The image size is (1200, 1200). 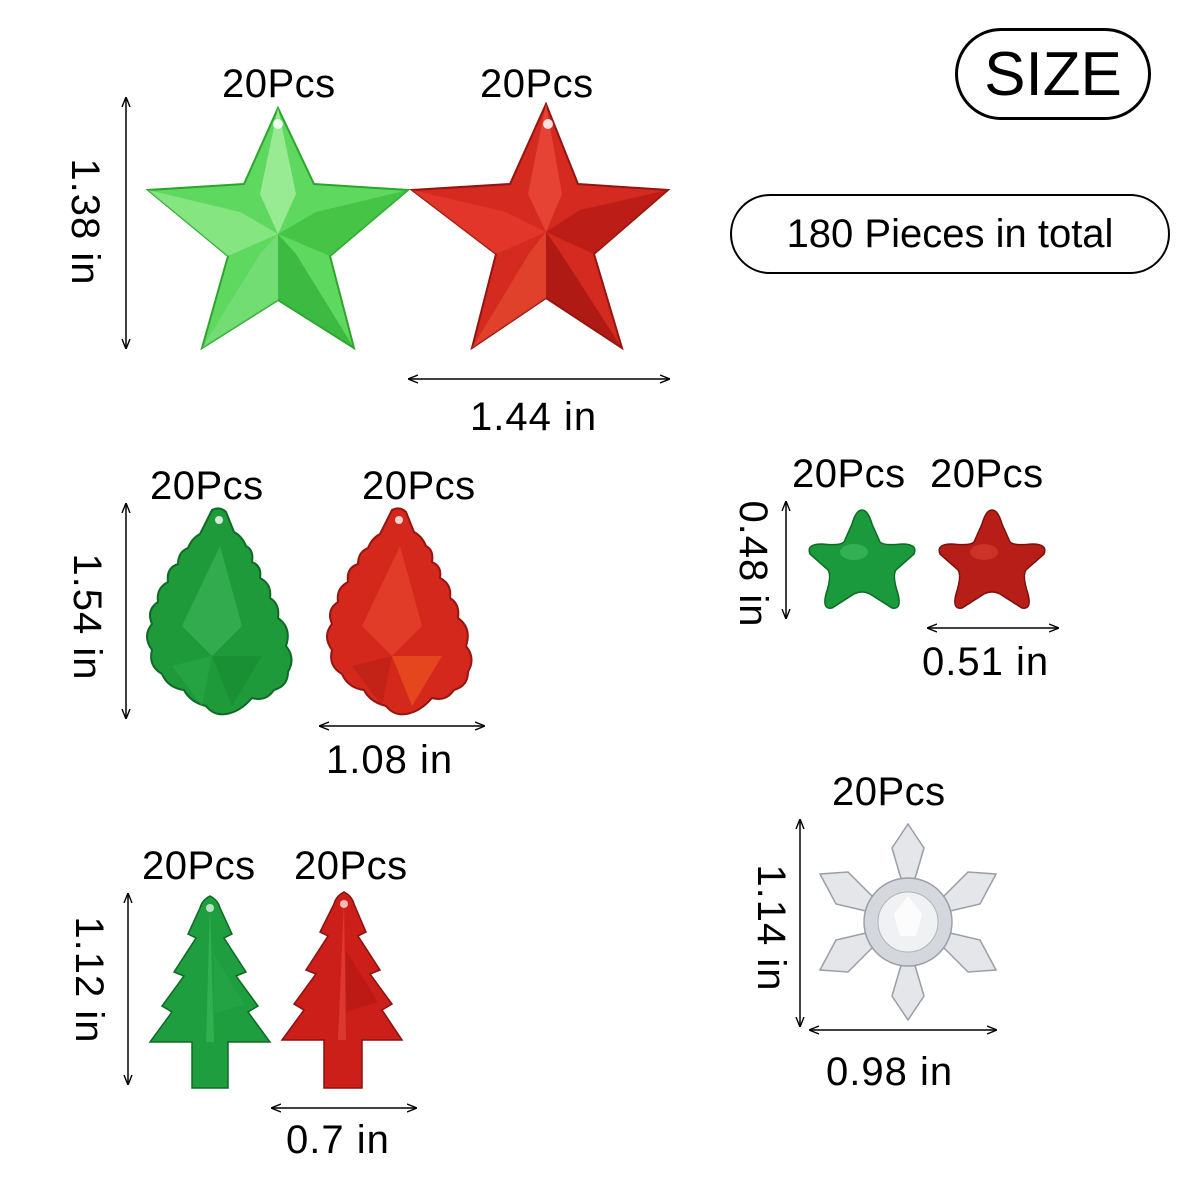 What do you see at coordinates (540, 226) in the screenshot?
I see `red-star-pendant-icon` at bounding box center [540, 226].